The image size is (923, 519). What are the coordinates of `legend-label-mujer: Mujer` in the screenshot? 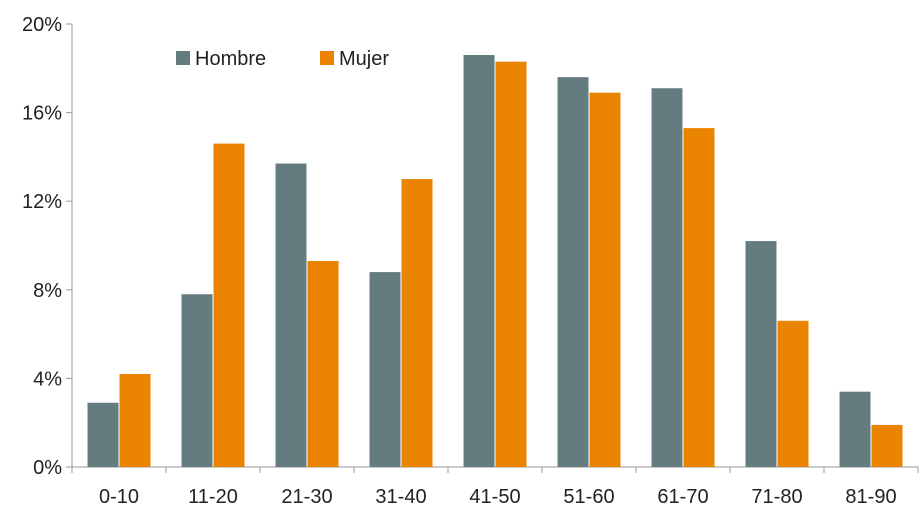 It's located at (364, 59).